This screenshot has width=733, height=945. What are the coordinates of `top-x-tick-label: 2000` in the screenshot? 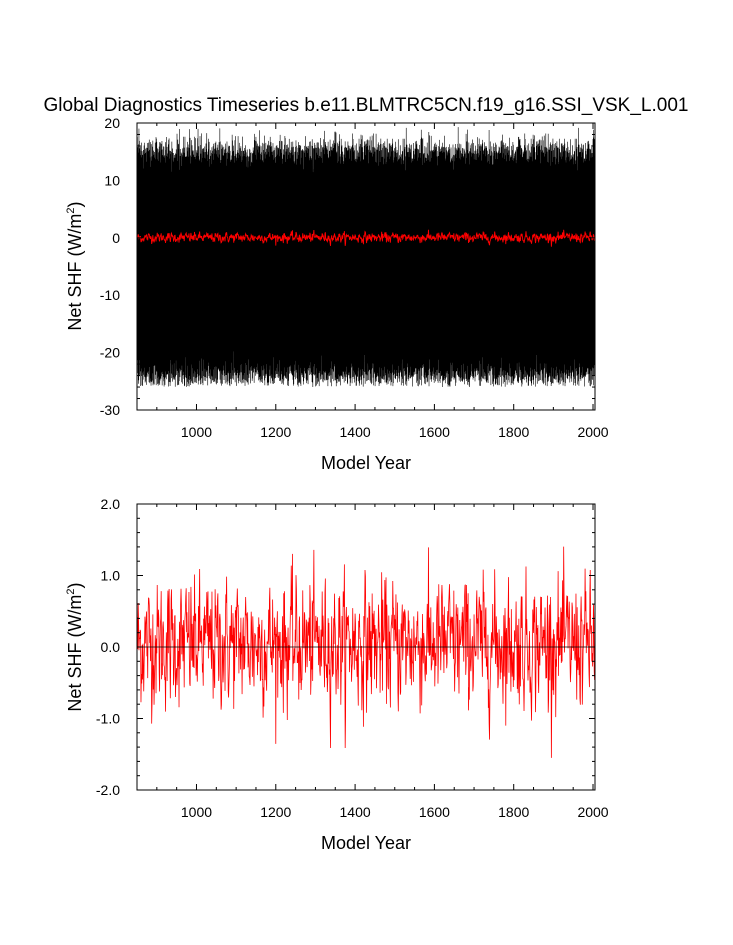 It's located at (592, 432).